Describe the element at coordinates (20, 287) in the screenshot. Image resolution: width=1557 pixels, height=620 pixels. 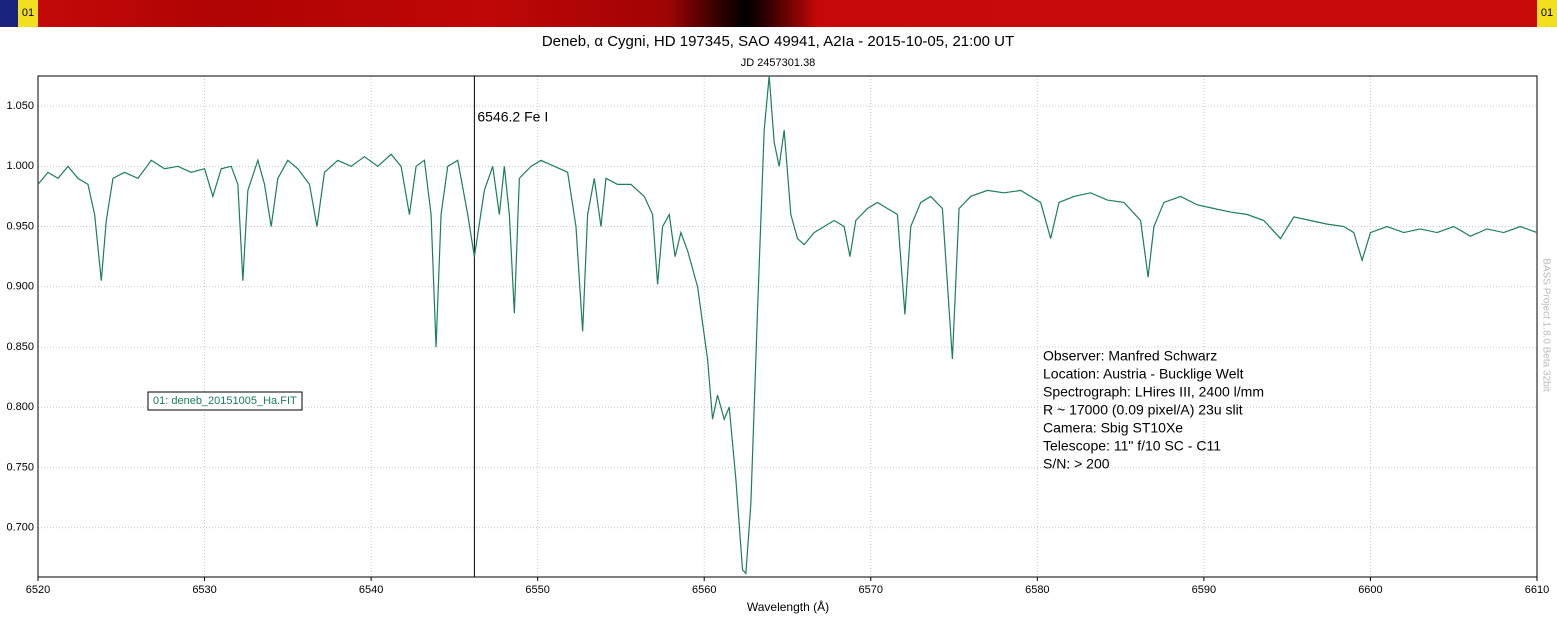
I see `y-tick-label: 0.900` at that location.